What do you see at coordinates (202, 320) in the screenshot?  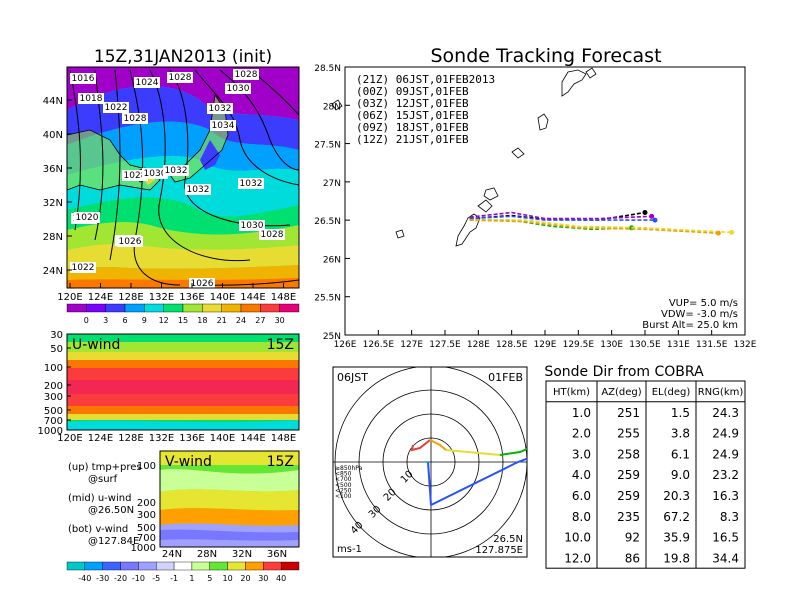 I see `colorbar-tick-label: 18` at bounding box center [202, 320].